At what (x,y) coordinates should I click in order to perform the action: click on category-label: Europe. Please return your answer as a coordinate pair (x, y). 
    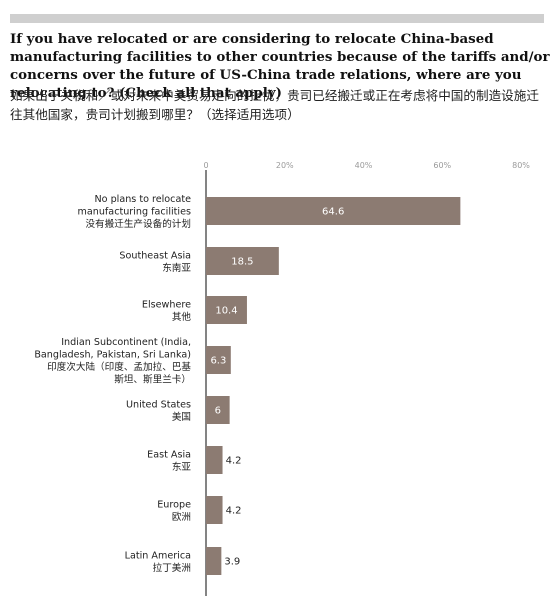
    Looking at the image, I should click on (174, 504).